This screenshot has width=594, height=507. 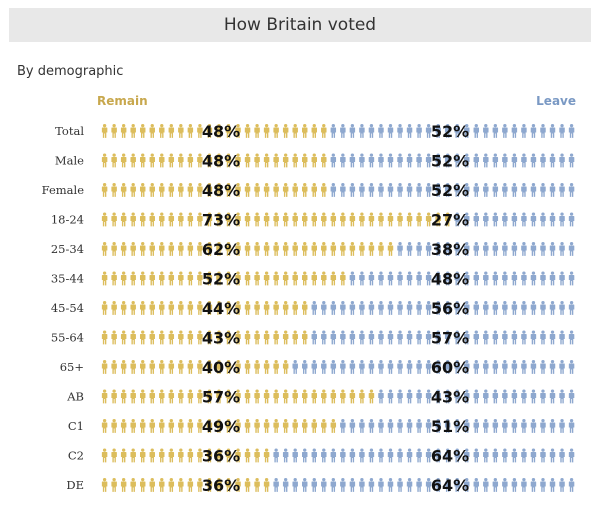 I want to click on chart-subtitle: By demographic, so click(x=70, y=71).